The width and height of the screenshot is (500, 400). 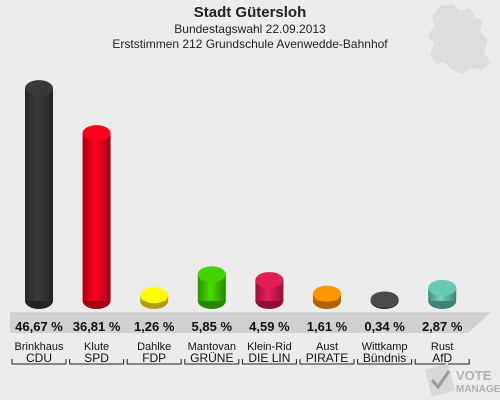 What do you see at coordinates (269, 358) in the screenshot?
I see `party-label: DIE LIN` at bounding box center [269, 358].